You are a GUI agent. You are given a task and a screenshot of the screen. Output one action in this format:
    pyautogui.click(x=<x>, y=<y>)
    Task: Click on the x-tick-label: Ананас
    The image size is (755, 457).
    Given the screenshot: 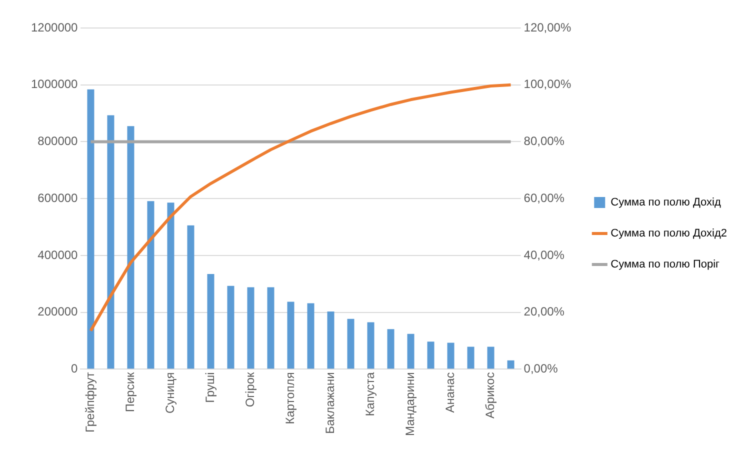 What is the action you would take?
    pyautogui.click(x=450, y=392)
    